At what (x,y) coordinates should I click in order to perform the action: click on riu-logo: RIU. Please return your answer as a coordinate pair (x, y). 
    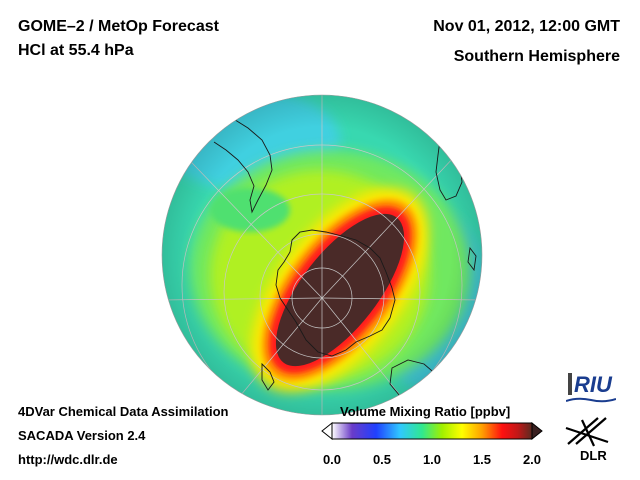
    Looking at the image, I should click on (590, 385).